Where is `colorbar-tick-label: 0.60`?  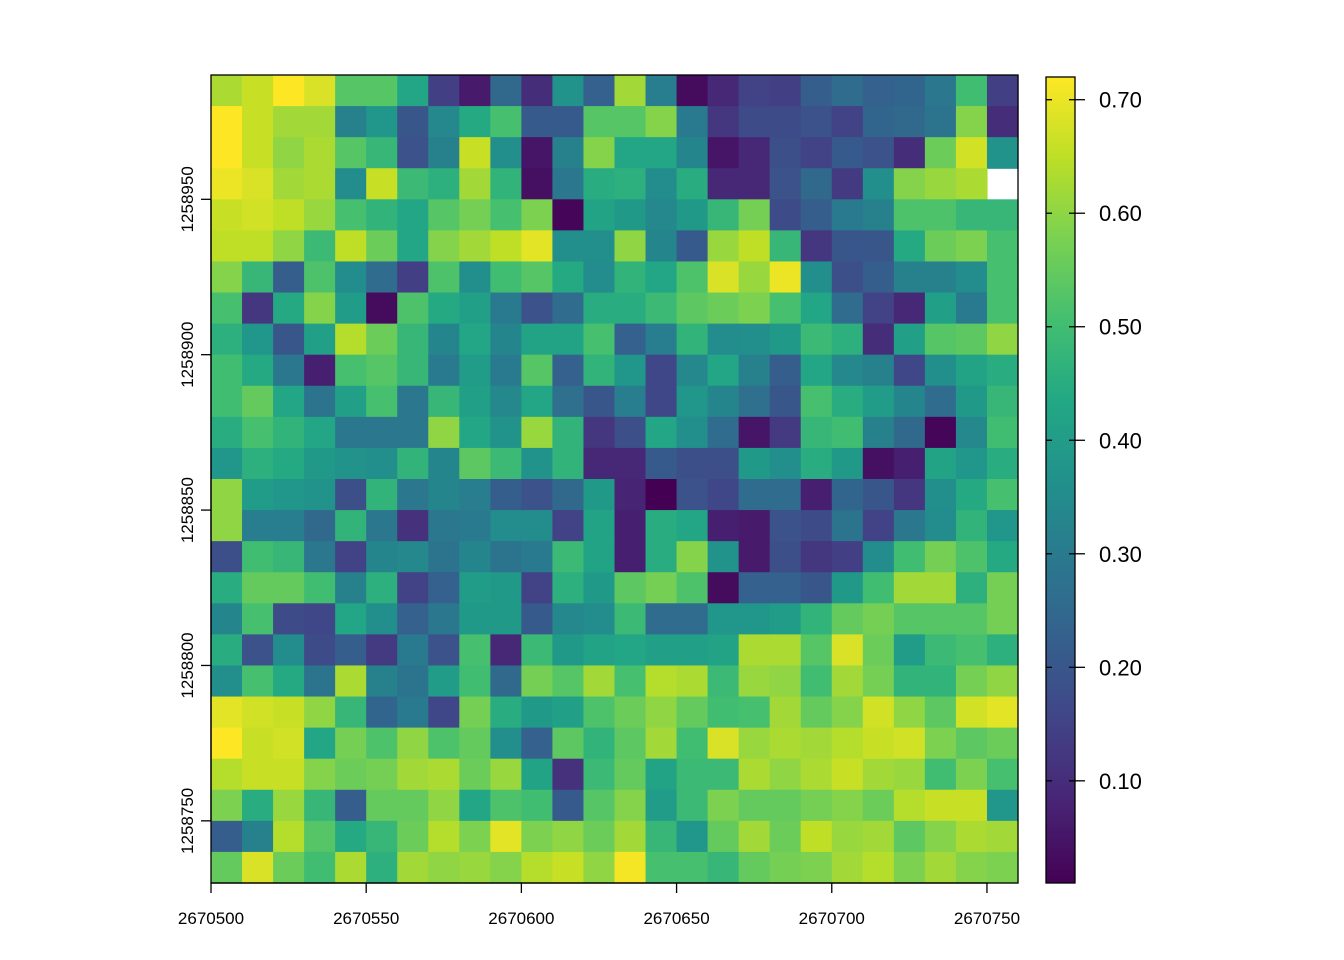
colorbar-tick-label: 0.60 is located at coordinates (1120, 213).